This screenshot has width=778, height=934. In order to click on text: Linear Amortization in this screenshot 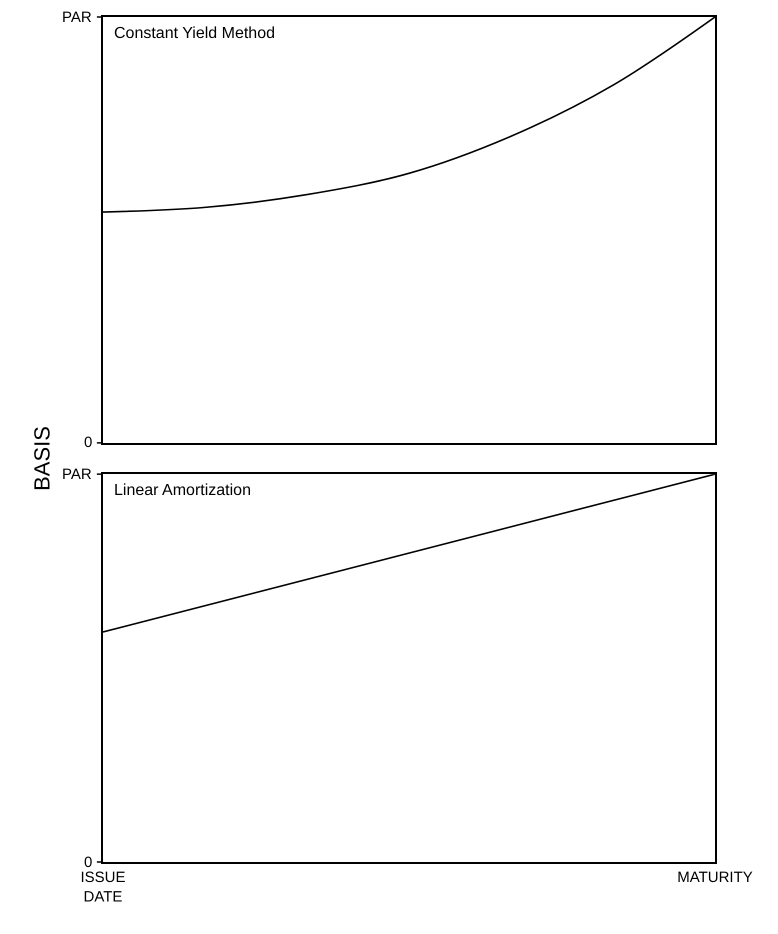, I will do `click(182, 490)`.